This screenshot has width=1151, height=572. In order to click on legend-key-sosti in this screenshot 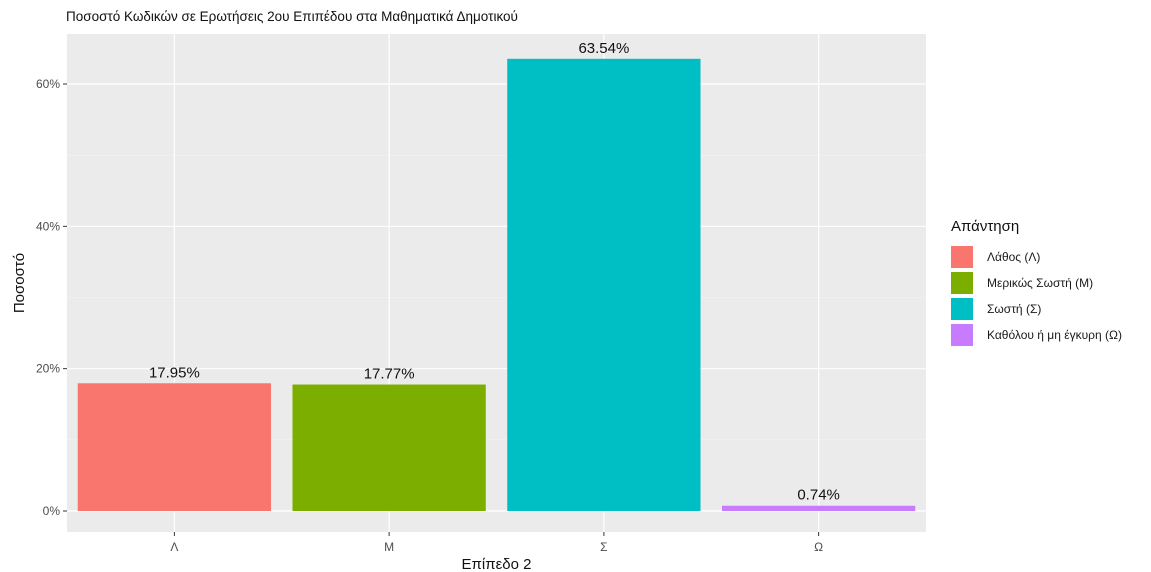, I will do `click(962, 309)`.